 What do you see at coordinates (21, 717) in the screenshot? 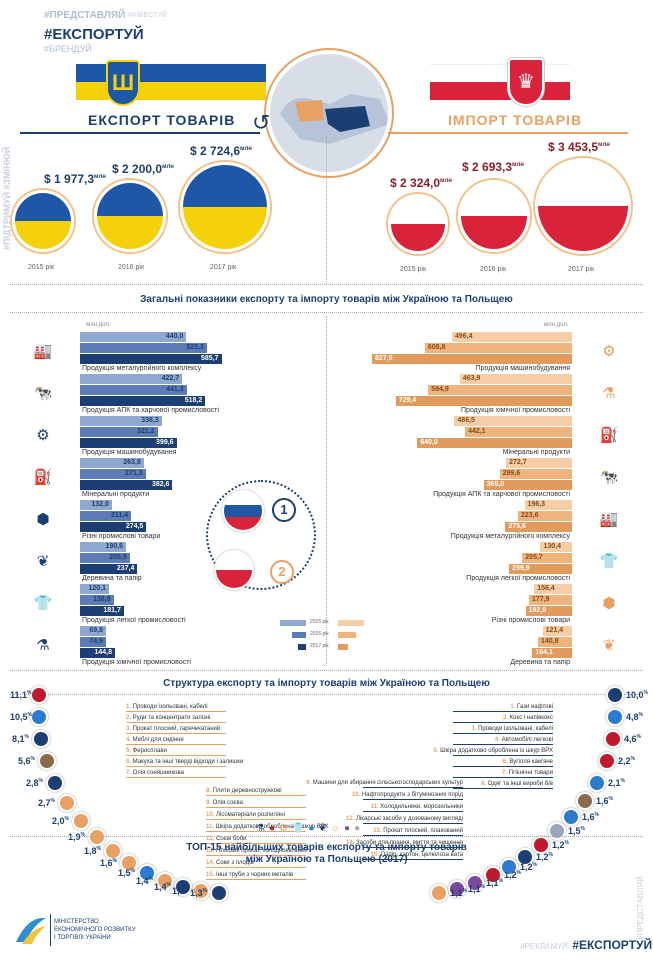
I see `export-top-percent: 10,5%` at bounding box center [21, 717].